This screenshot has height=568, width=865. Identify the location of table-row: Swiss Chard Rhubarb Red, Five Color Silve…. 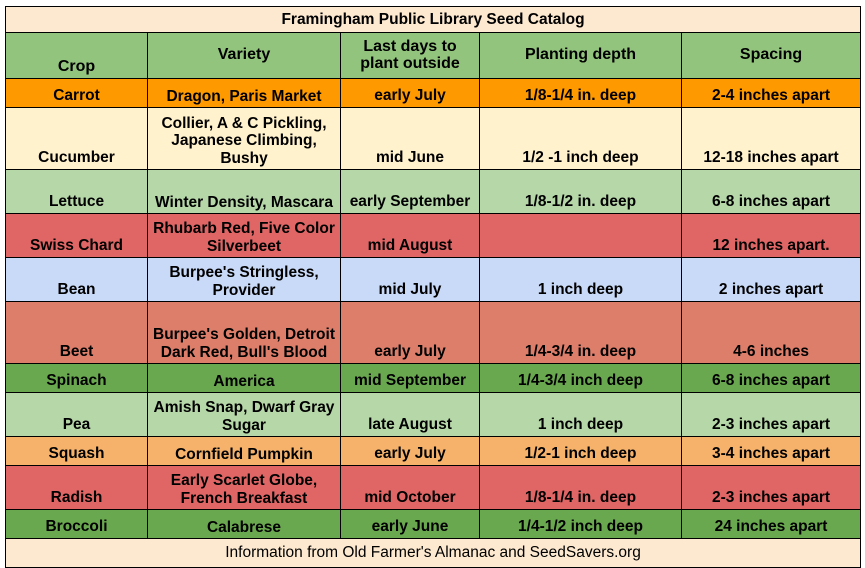
(433, 235).